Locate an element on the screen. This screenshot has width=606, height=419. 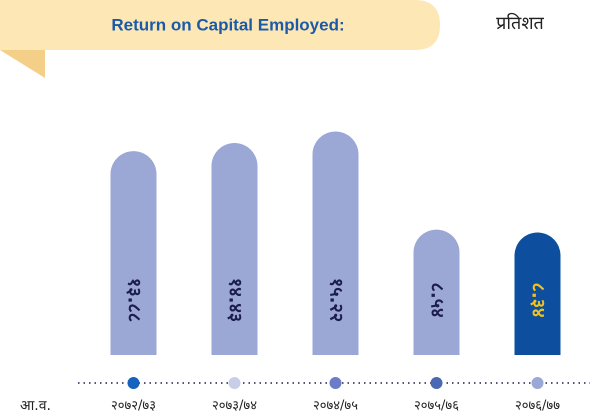
x-tick-label: २०७३/७४ is located at coordinates (234, 406).